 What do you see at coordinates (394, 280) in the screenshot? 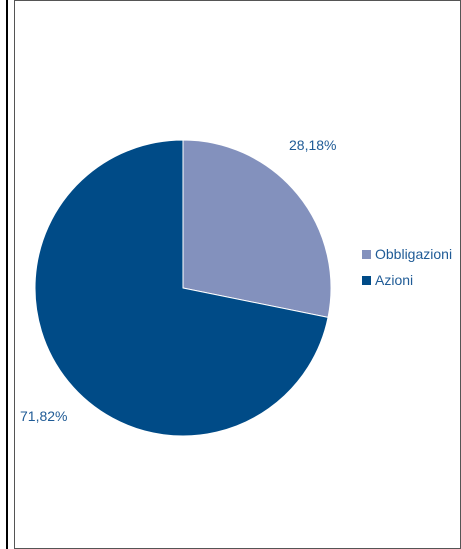
I see `legend-label: Azioni` at bounding box center [394, 280].